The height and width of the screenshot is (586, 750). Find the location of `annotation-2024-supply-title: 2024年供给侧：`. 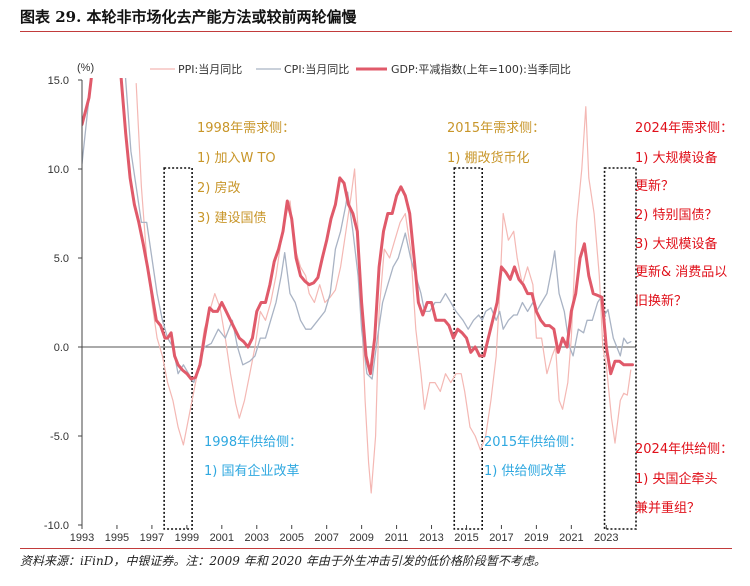

annotation-2024-supply-title: 2024年供给侧： is located at coordinates (684, 449).